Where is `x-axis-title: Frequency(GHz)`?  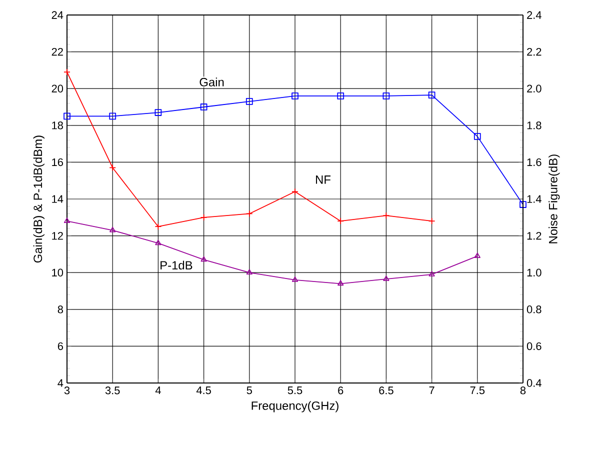
x-axis-title: Frequency(GHz) is located at coordinates (295, 406).